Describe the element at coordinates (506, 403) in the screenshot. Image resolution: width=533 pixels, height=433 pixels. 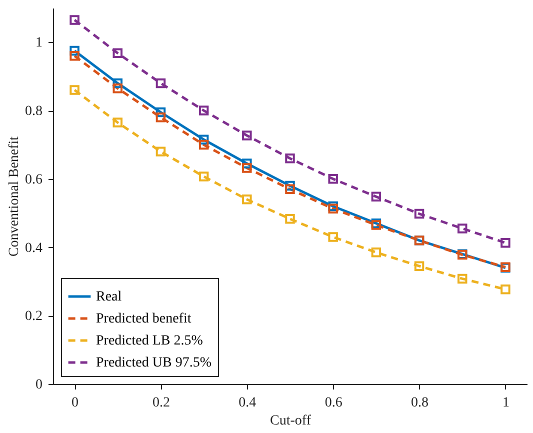
I see `x-tick-label: 1` at that location.